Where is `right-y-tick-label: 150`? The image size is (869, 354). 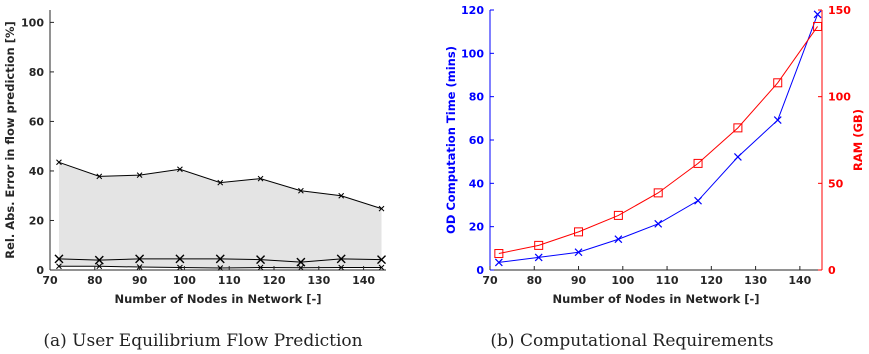 right-y-tick-label: 150 is located at coordinates (839, 10).